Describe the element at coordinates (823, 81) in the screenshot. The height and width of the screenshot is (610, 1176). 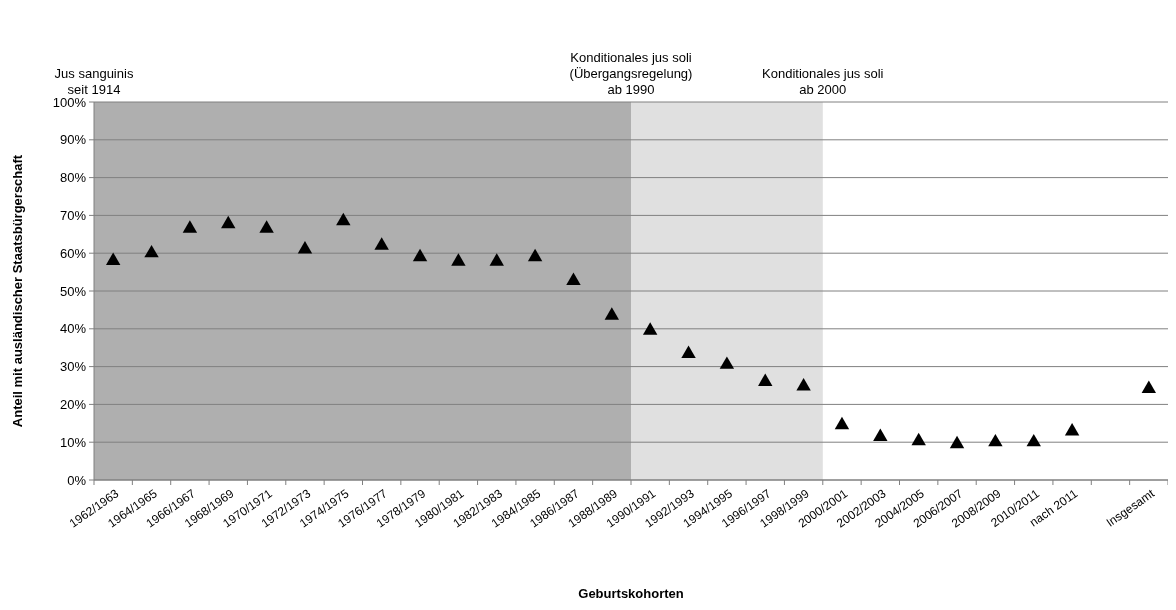
I see `text: Konditionales jus soli ab 2000` at that location.